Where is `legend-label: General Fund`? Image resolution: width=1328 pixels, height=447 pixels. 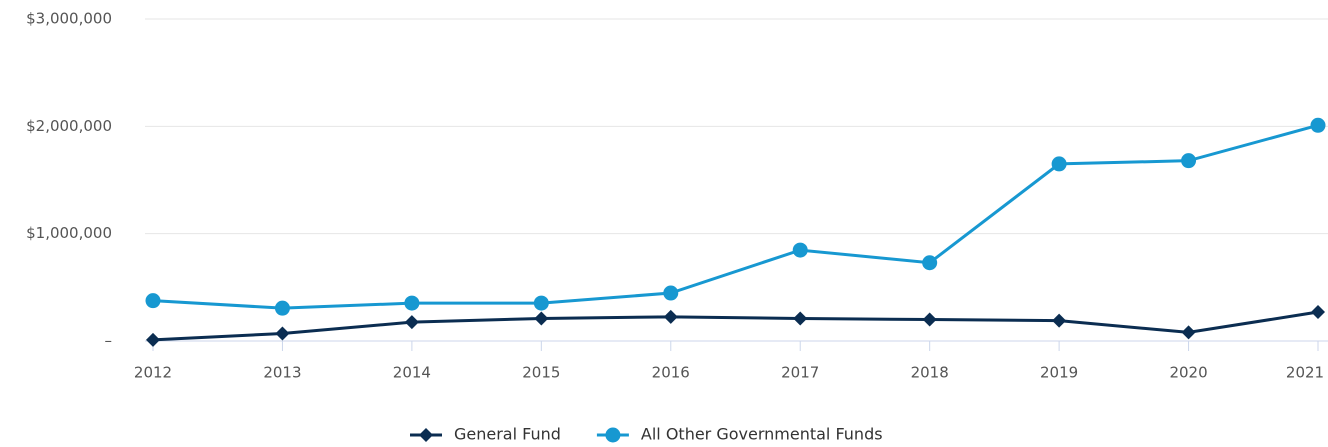 legend-label: General Fund is located at coordinates (507, 434).